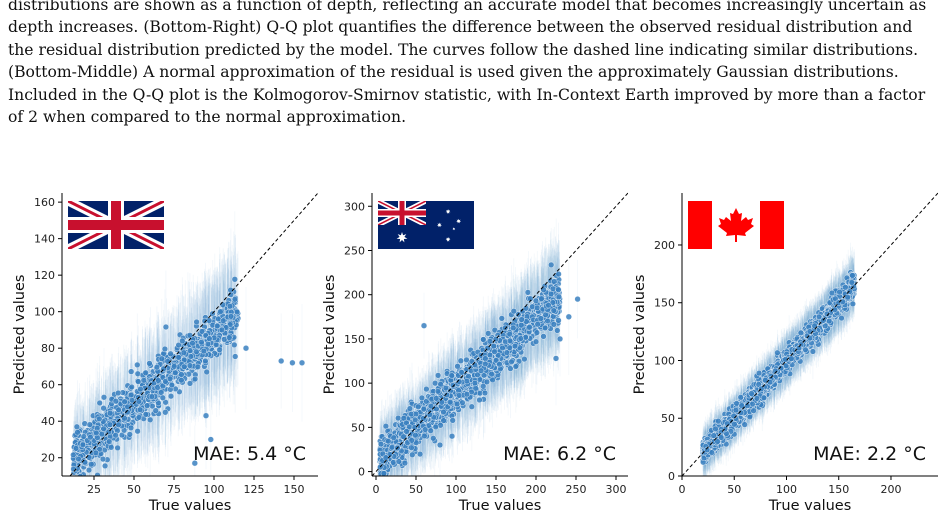 The image size is (951, 517). What do you see at coordinates (48, 348) in the screenshot?
I see `y-tick-label: 80` at bounding box center [48, 348].